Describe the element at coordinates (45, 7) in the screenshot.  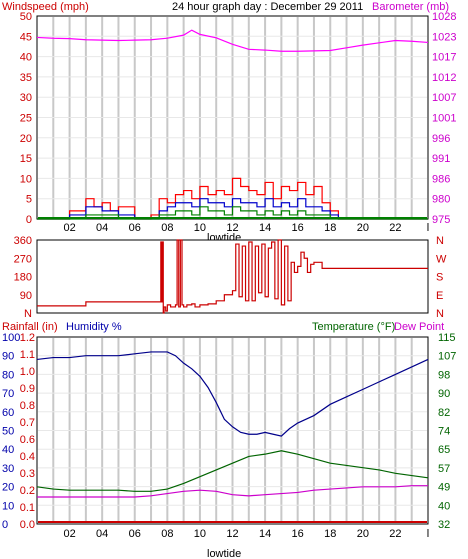
I see `wind-axis-title: Windspeed (mph)` at that location.